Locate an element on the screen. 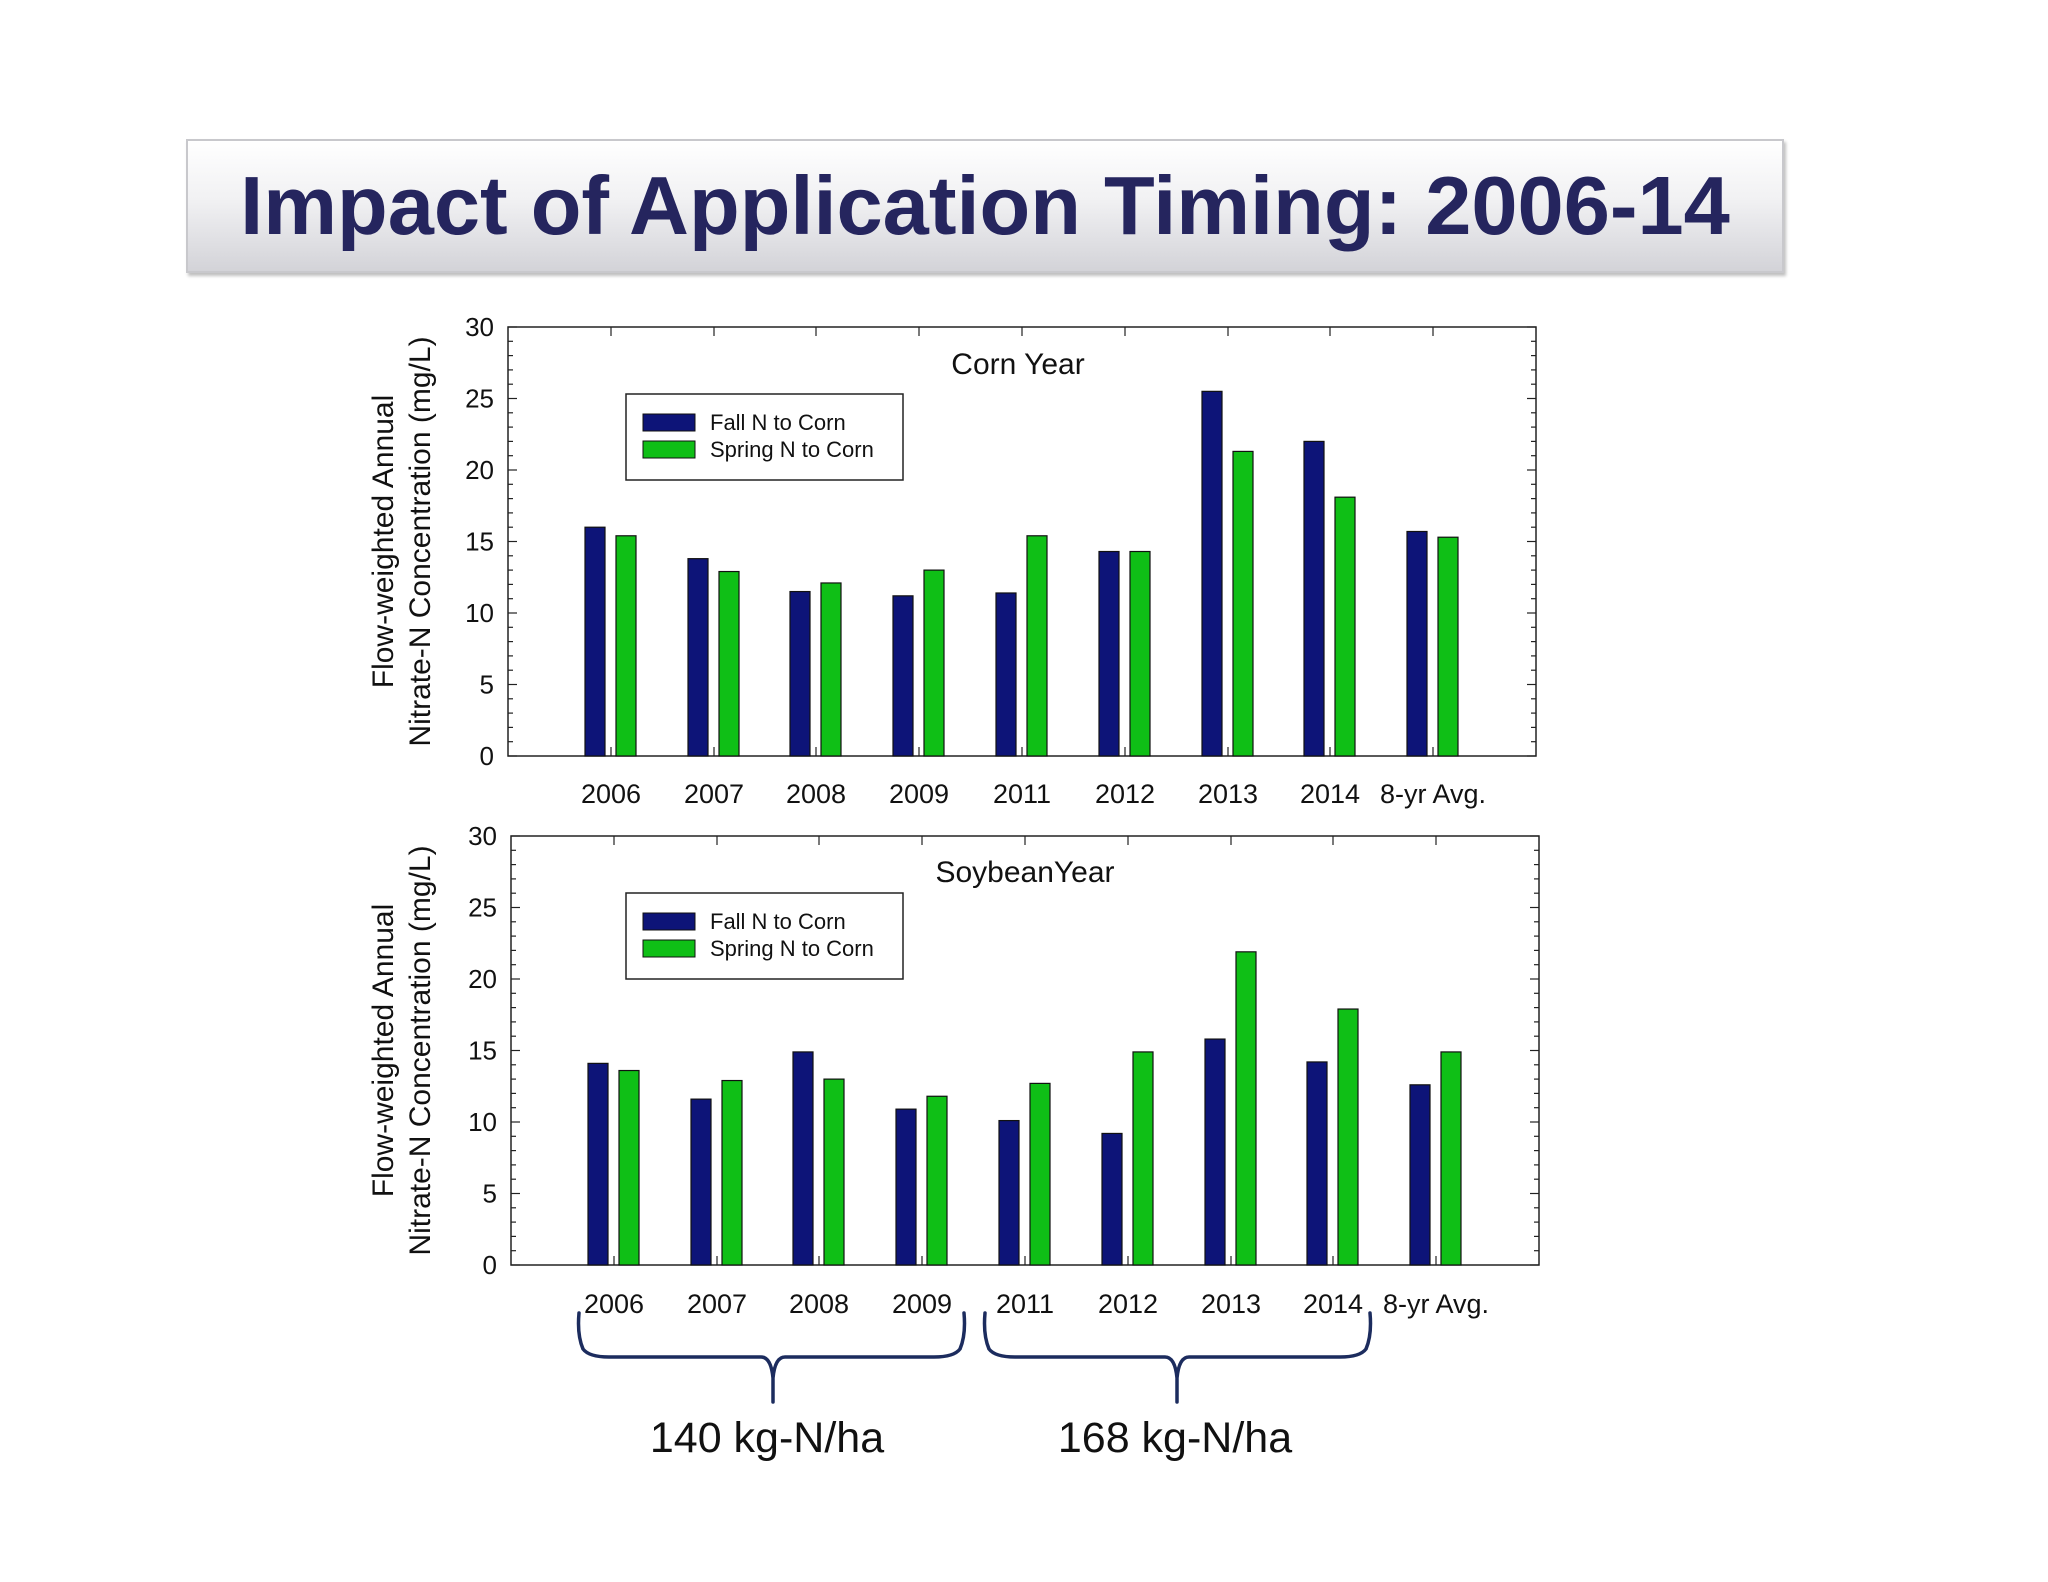 Image resolution: width=2048 pixels, height=1582 pixels. rate-group-140: 140 kg-N/ha is located at coordinates (771, 1386).